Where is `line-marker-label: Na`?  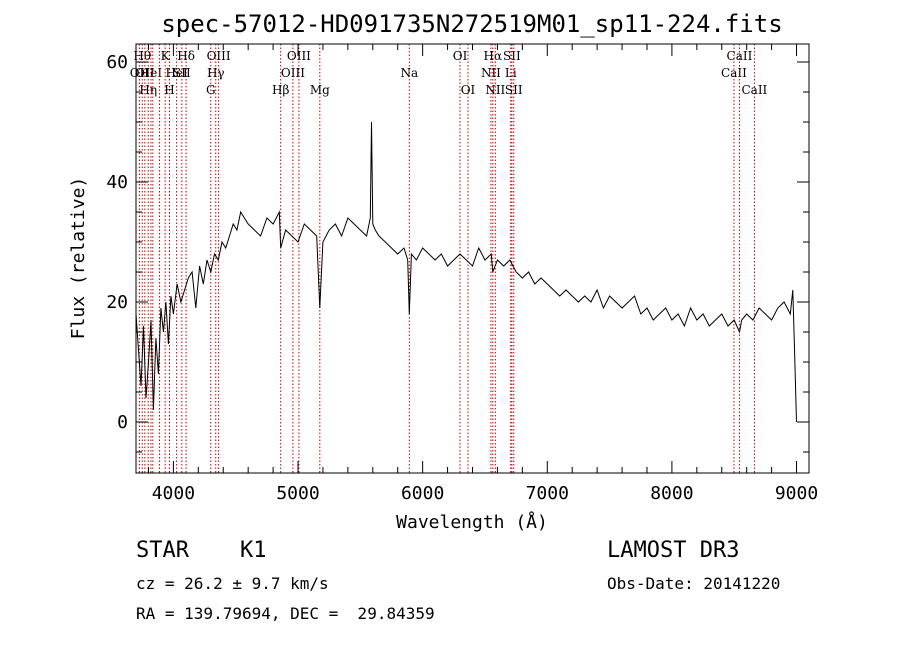 line-marker-label: Na is located at coordinates (409, 73).